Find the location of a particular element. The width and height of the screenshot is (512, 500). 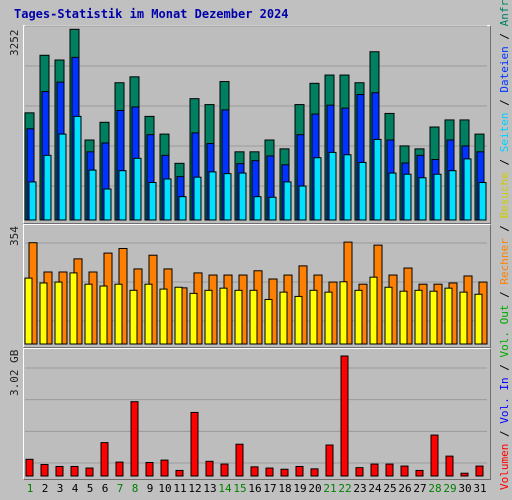

legend-vol-out: Vol. Out is located at coordinates (504, 331).